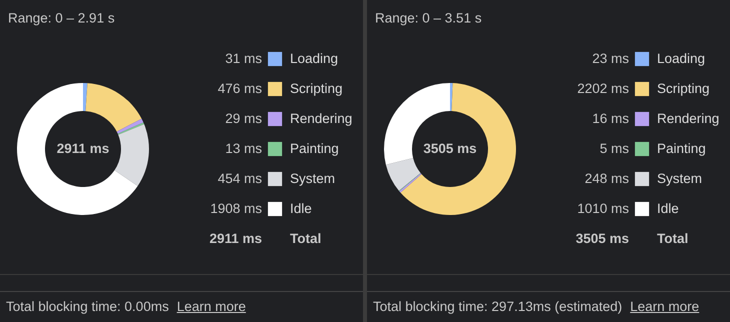  What do you see at coordinates (240, 178) in the screenshot?
I see `data-label: 454 ms` at bounding box center [240, 178].